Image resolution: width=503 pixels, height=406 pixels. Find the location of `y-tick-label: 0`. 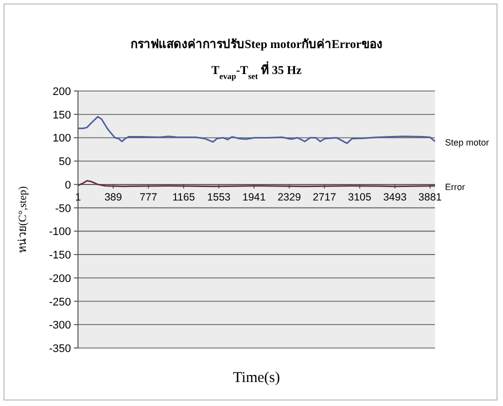

y-tick-label: 0 is located at coordinates (67, 185).